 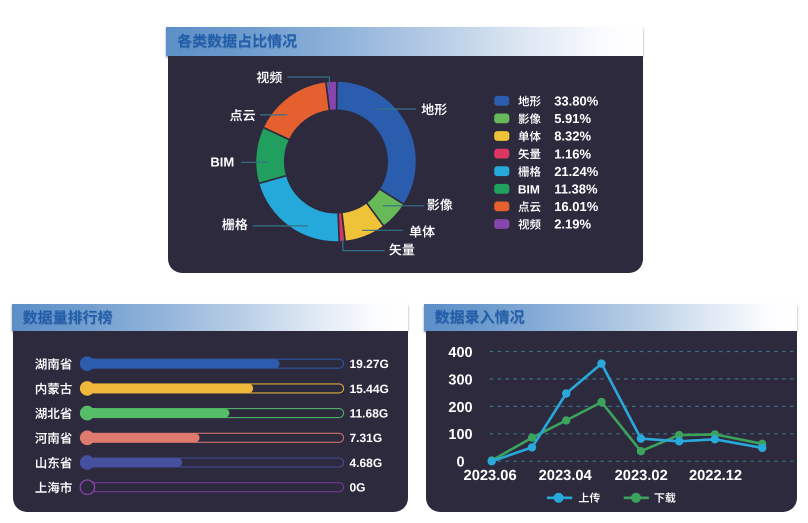 I want to click on svg-text: 1.16%, so click(x=572, y=153).